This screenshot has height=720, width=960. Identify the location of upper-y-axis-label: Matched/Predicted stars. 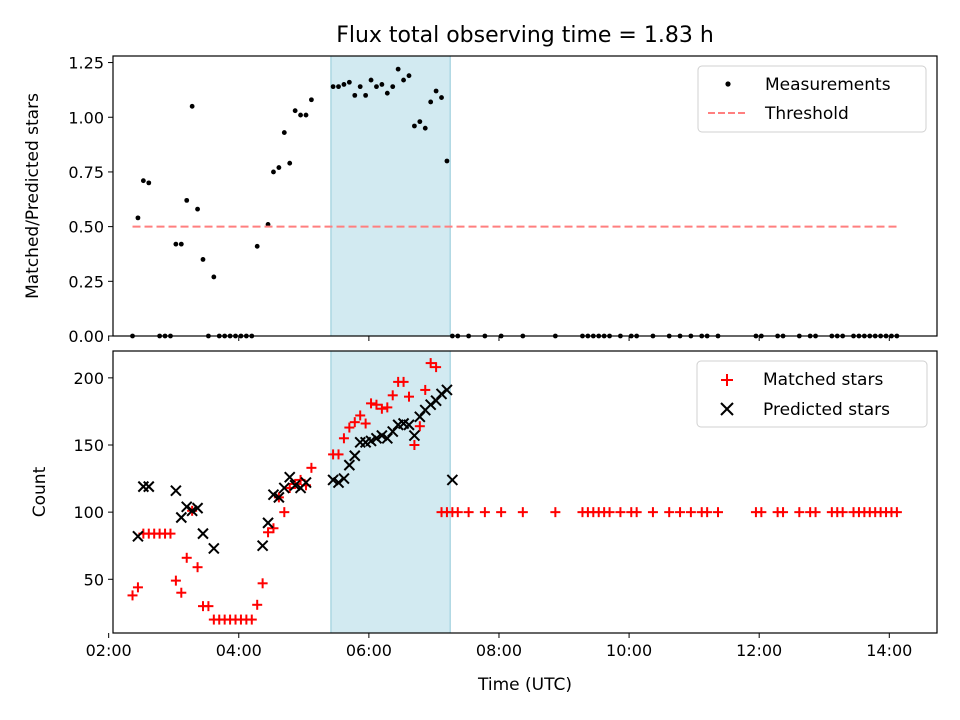
(33, 196).